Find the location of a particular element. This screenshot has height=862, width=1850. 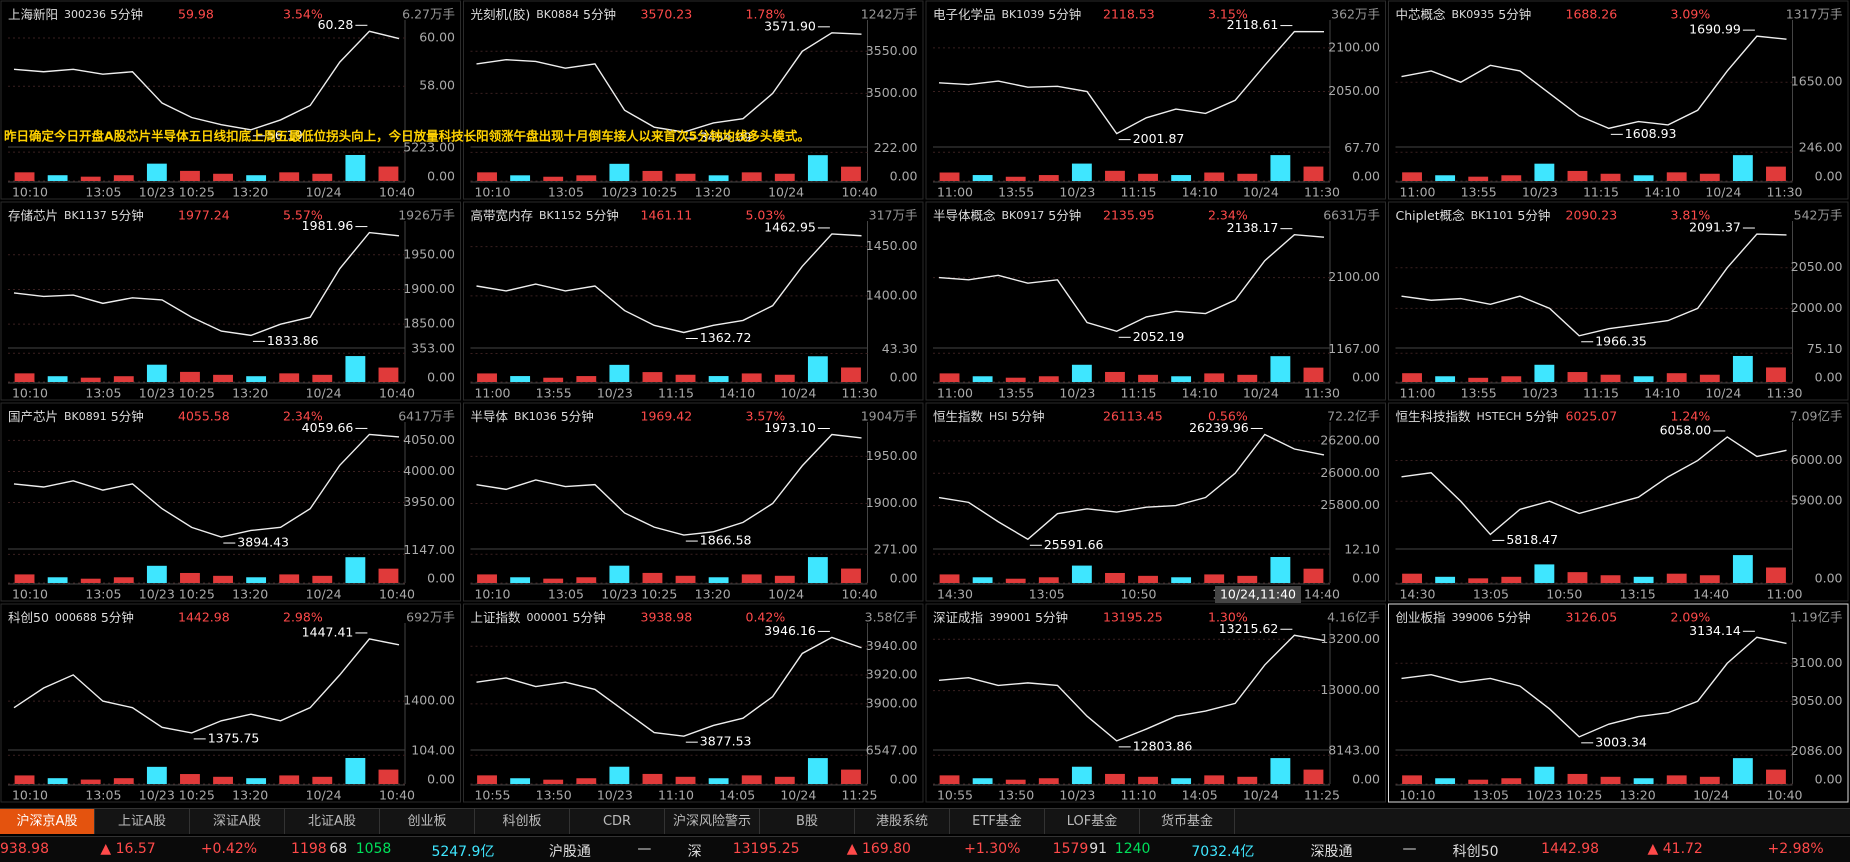

panel-name: Chiplet概念 is located at coordinates (1431, 215).